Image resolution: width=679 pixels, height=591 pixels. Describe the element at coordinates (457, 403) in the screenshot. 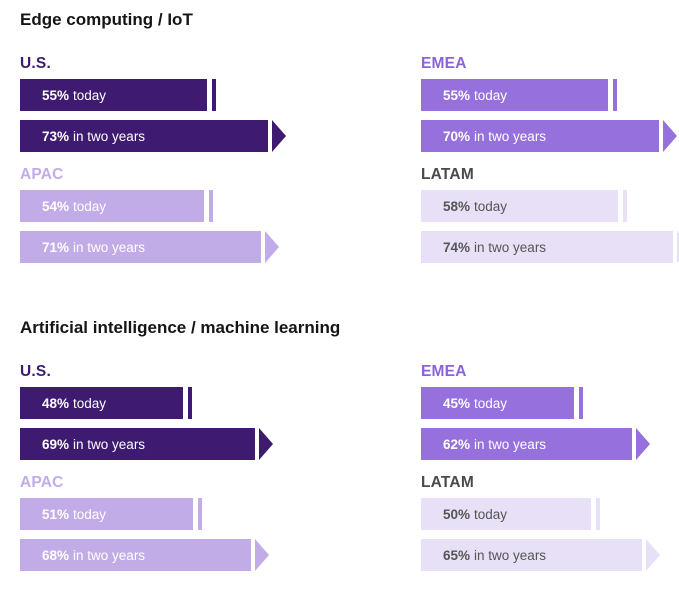

I see `bar-value: 45%` at that location.